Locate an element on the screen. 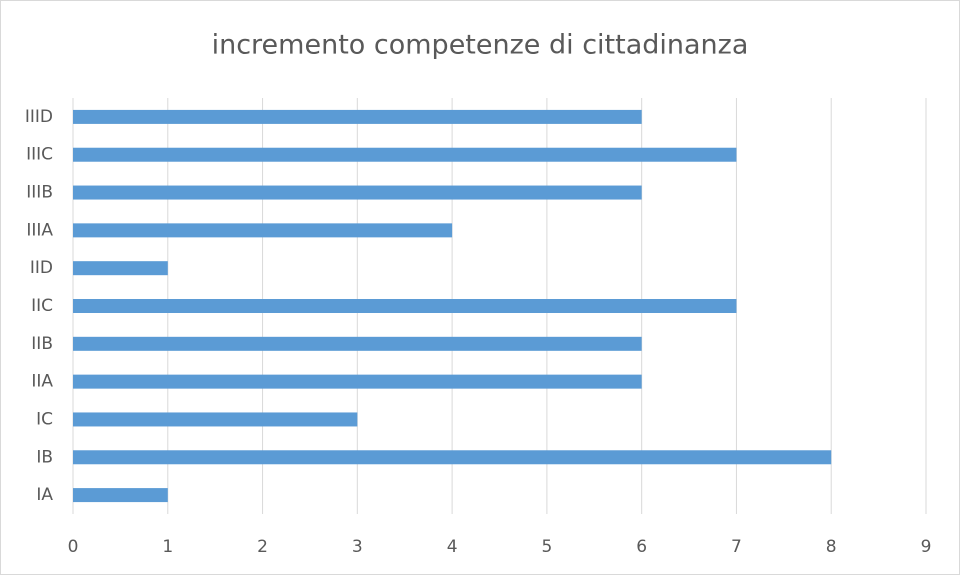  x-tick-label: 4 is located at coordinates (452, 547).